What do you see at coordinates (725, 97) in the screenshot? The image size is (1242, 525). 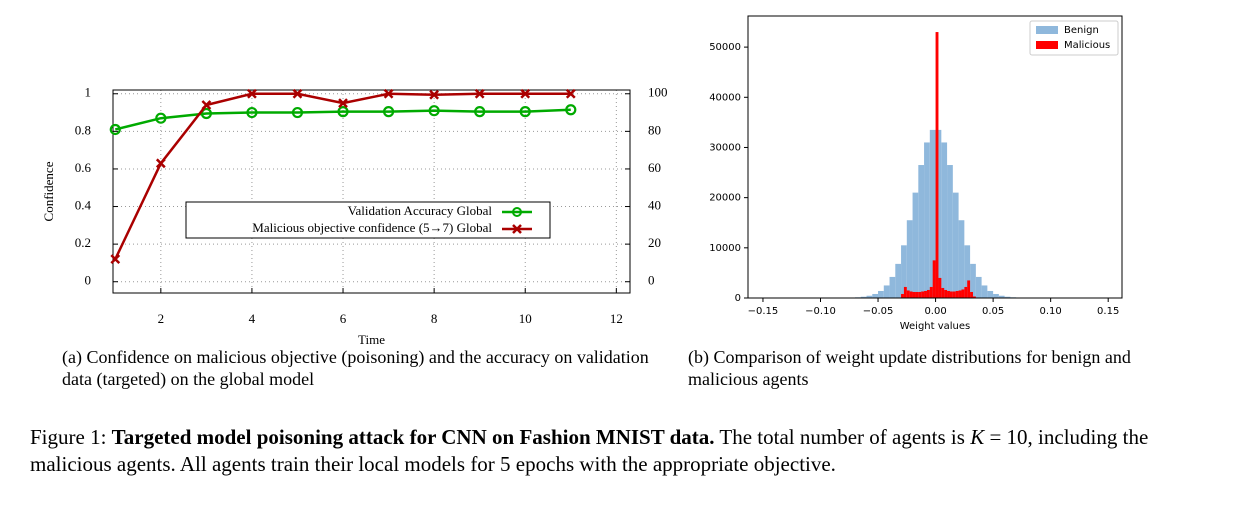 I see `y-tick-label: 40000` at bounding box center [725, 97].